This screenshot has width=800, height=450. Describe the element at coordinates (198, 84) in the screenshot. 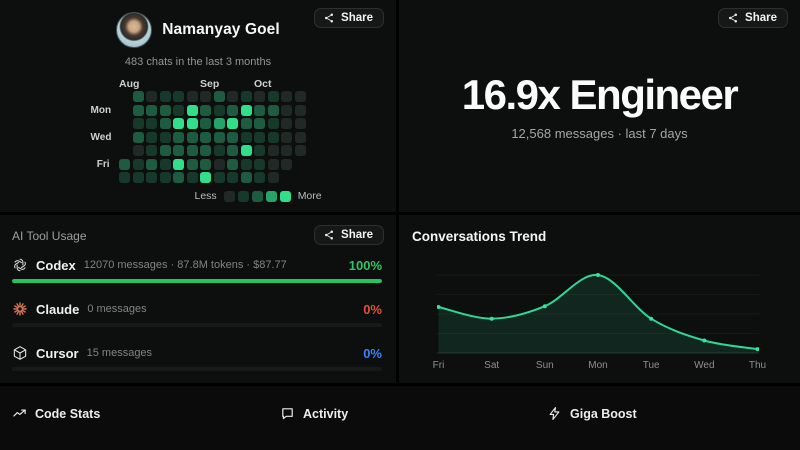

I see `heatmap-month-labels: Aug Sep Oct` at that location.